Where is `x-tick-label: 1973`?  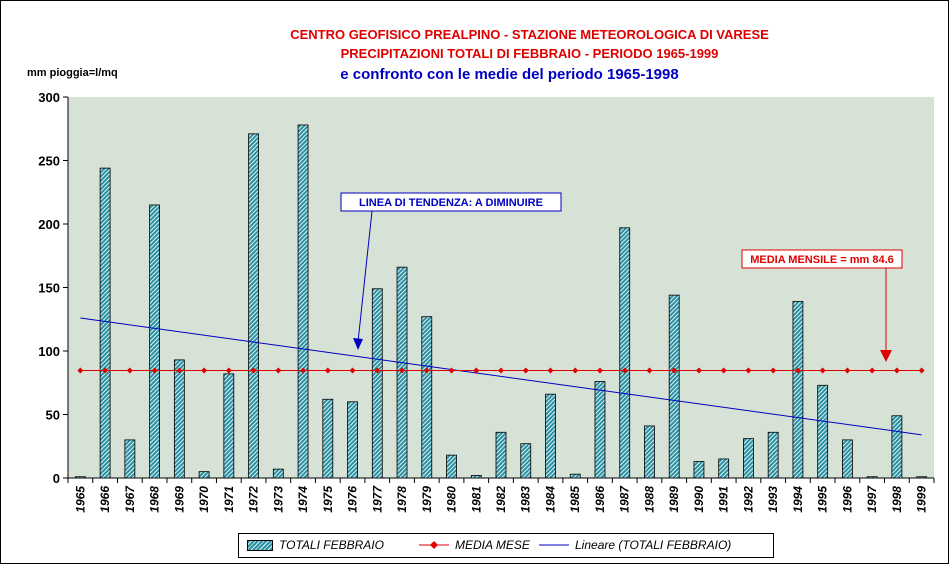
x-tick-label: 1973 is located at coordinates (278, 499).